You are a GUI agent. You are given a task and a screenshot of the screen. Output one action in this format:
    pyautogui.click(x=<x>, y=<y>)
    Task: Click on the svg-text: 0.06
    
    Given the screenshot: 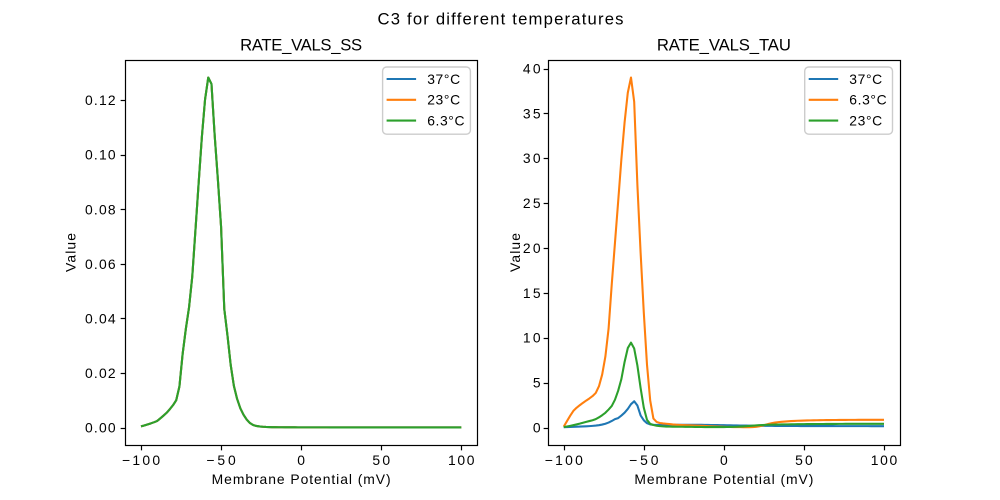 What is the action you would take?
    pyautogui.click(x=100, y=264)
    